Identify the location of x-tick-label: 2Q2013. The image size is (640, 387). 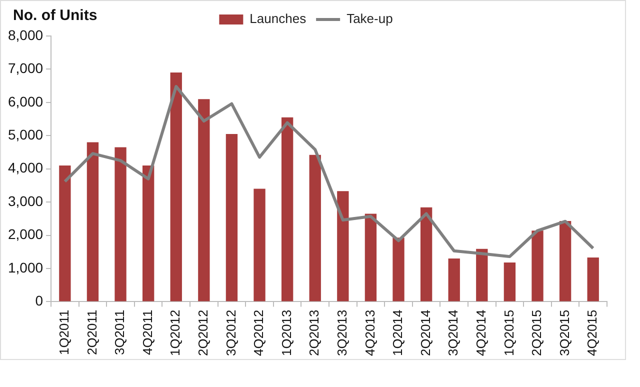
(314, 333).